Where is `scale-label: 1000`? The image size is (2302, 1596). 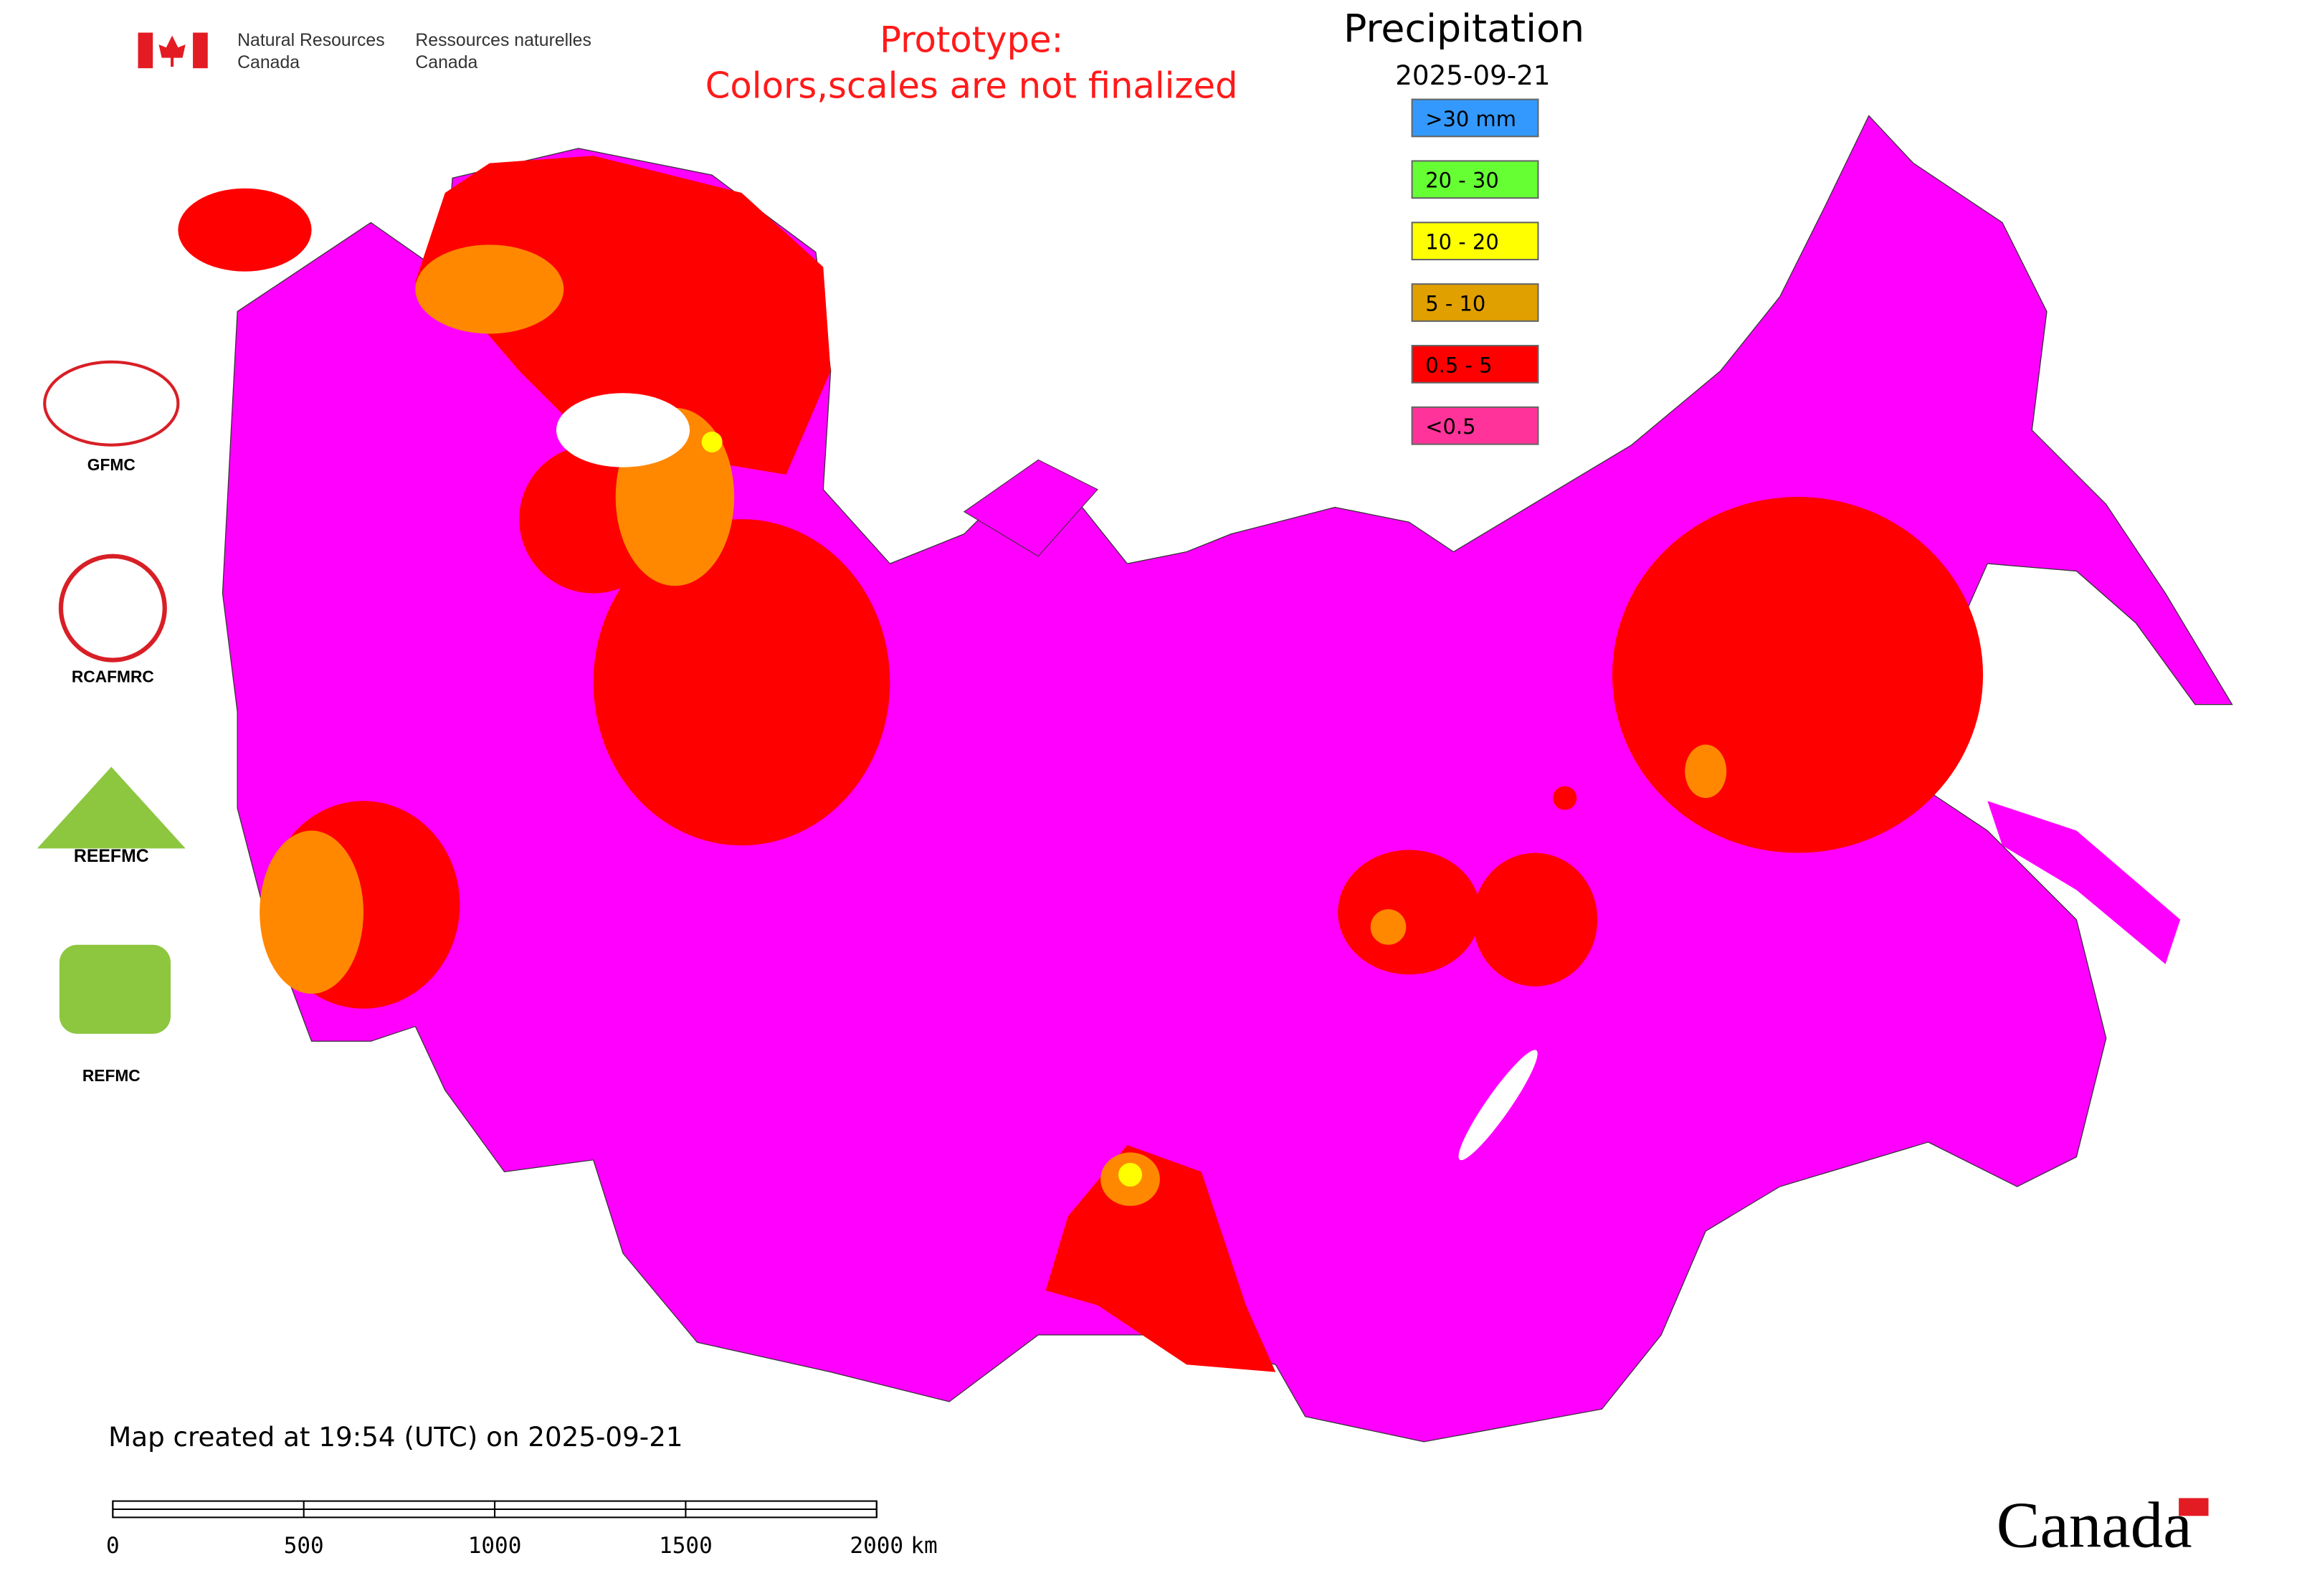
scale-label: 1000 is located at coordinates (495, 1546).